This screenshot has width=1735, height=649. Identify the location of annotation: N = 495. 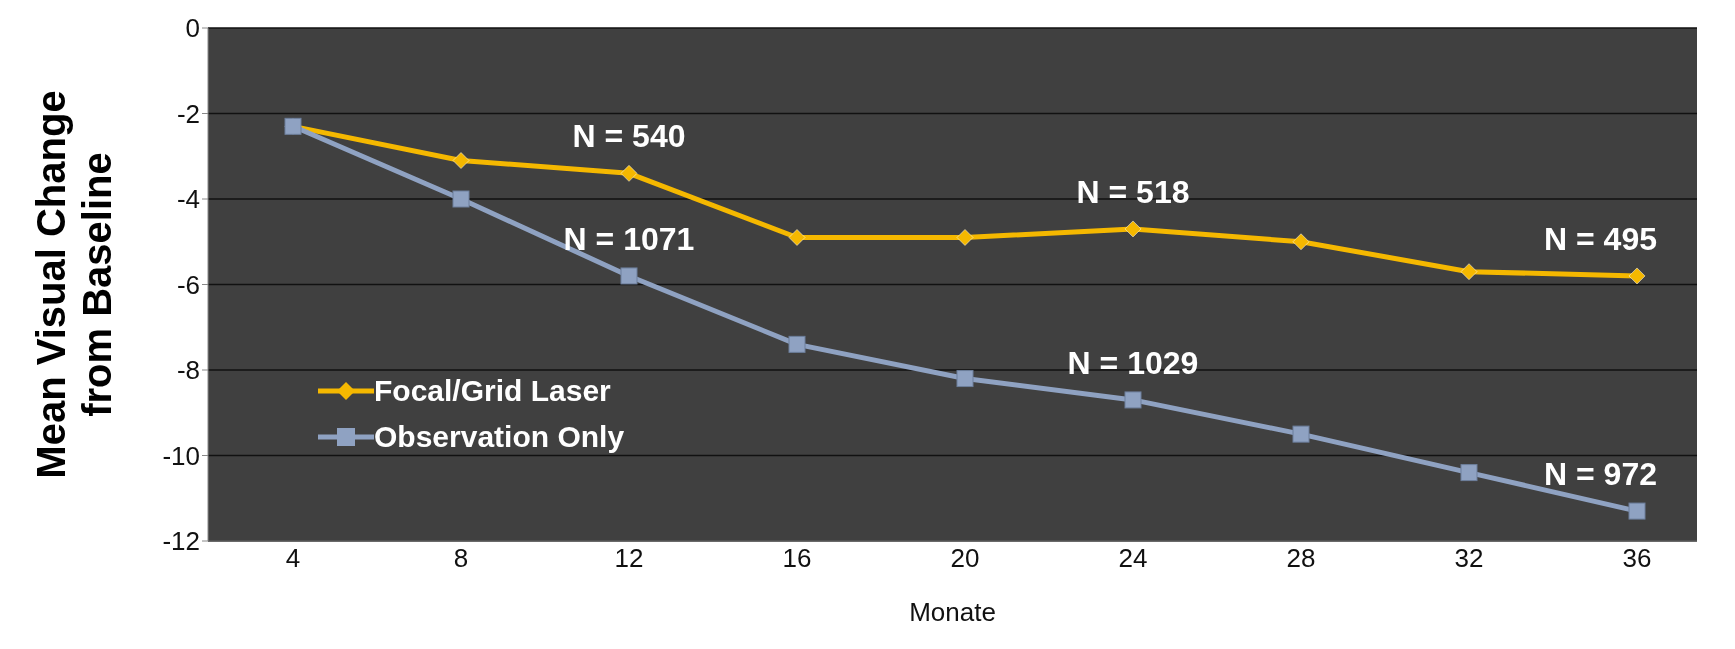
(1600, 238).